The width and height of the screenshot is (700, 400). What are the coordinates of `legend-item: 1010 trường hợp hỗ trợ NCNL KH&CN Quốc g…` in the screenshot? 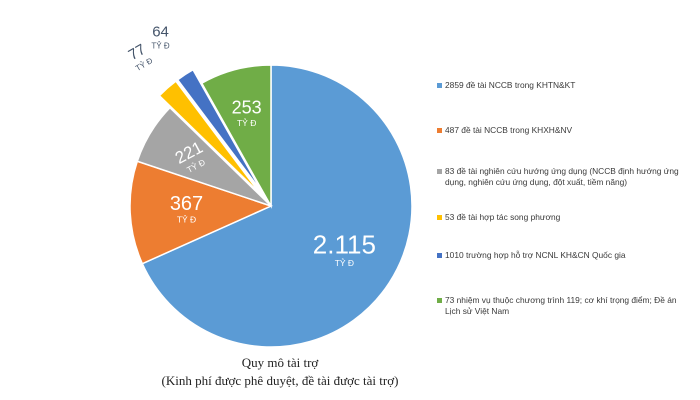 It's located at (562, 255).